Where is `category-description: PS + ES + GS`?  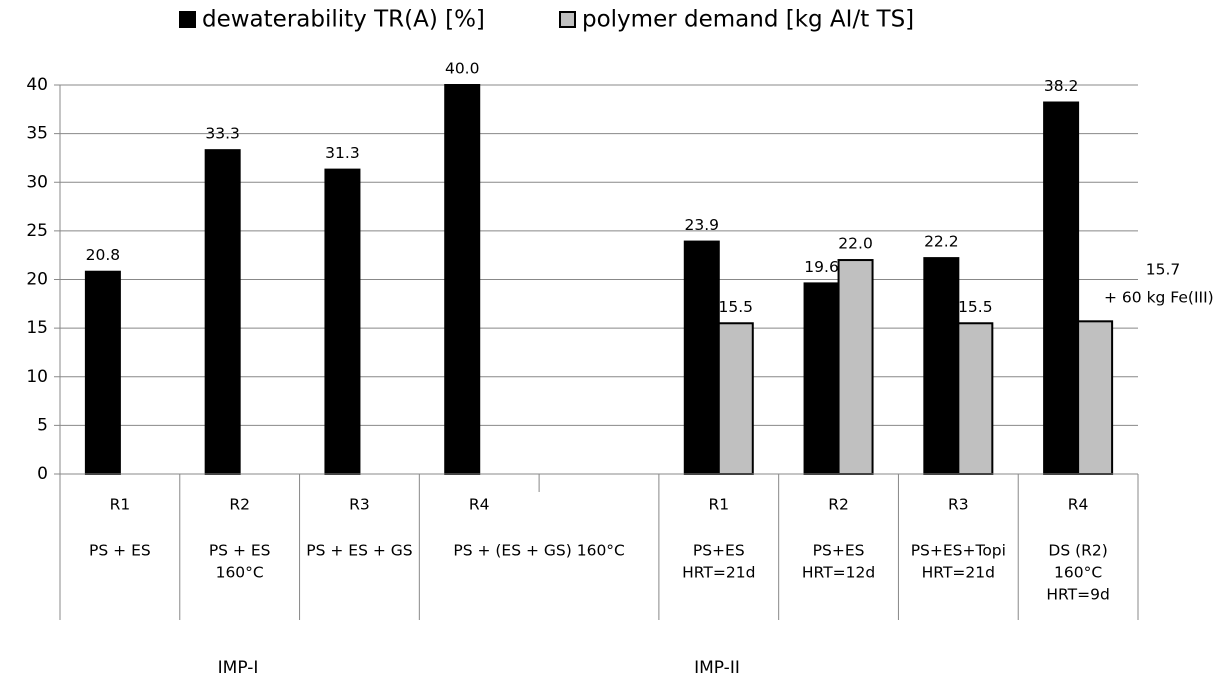 category-description: PS + ES + GS is located at coordinates (359, 551).